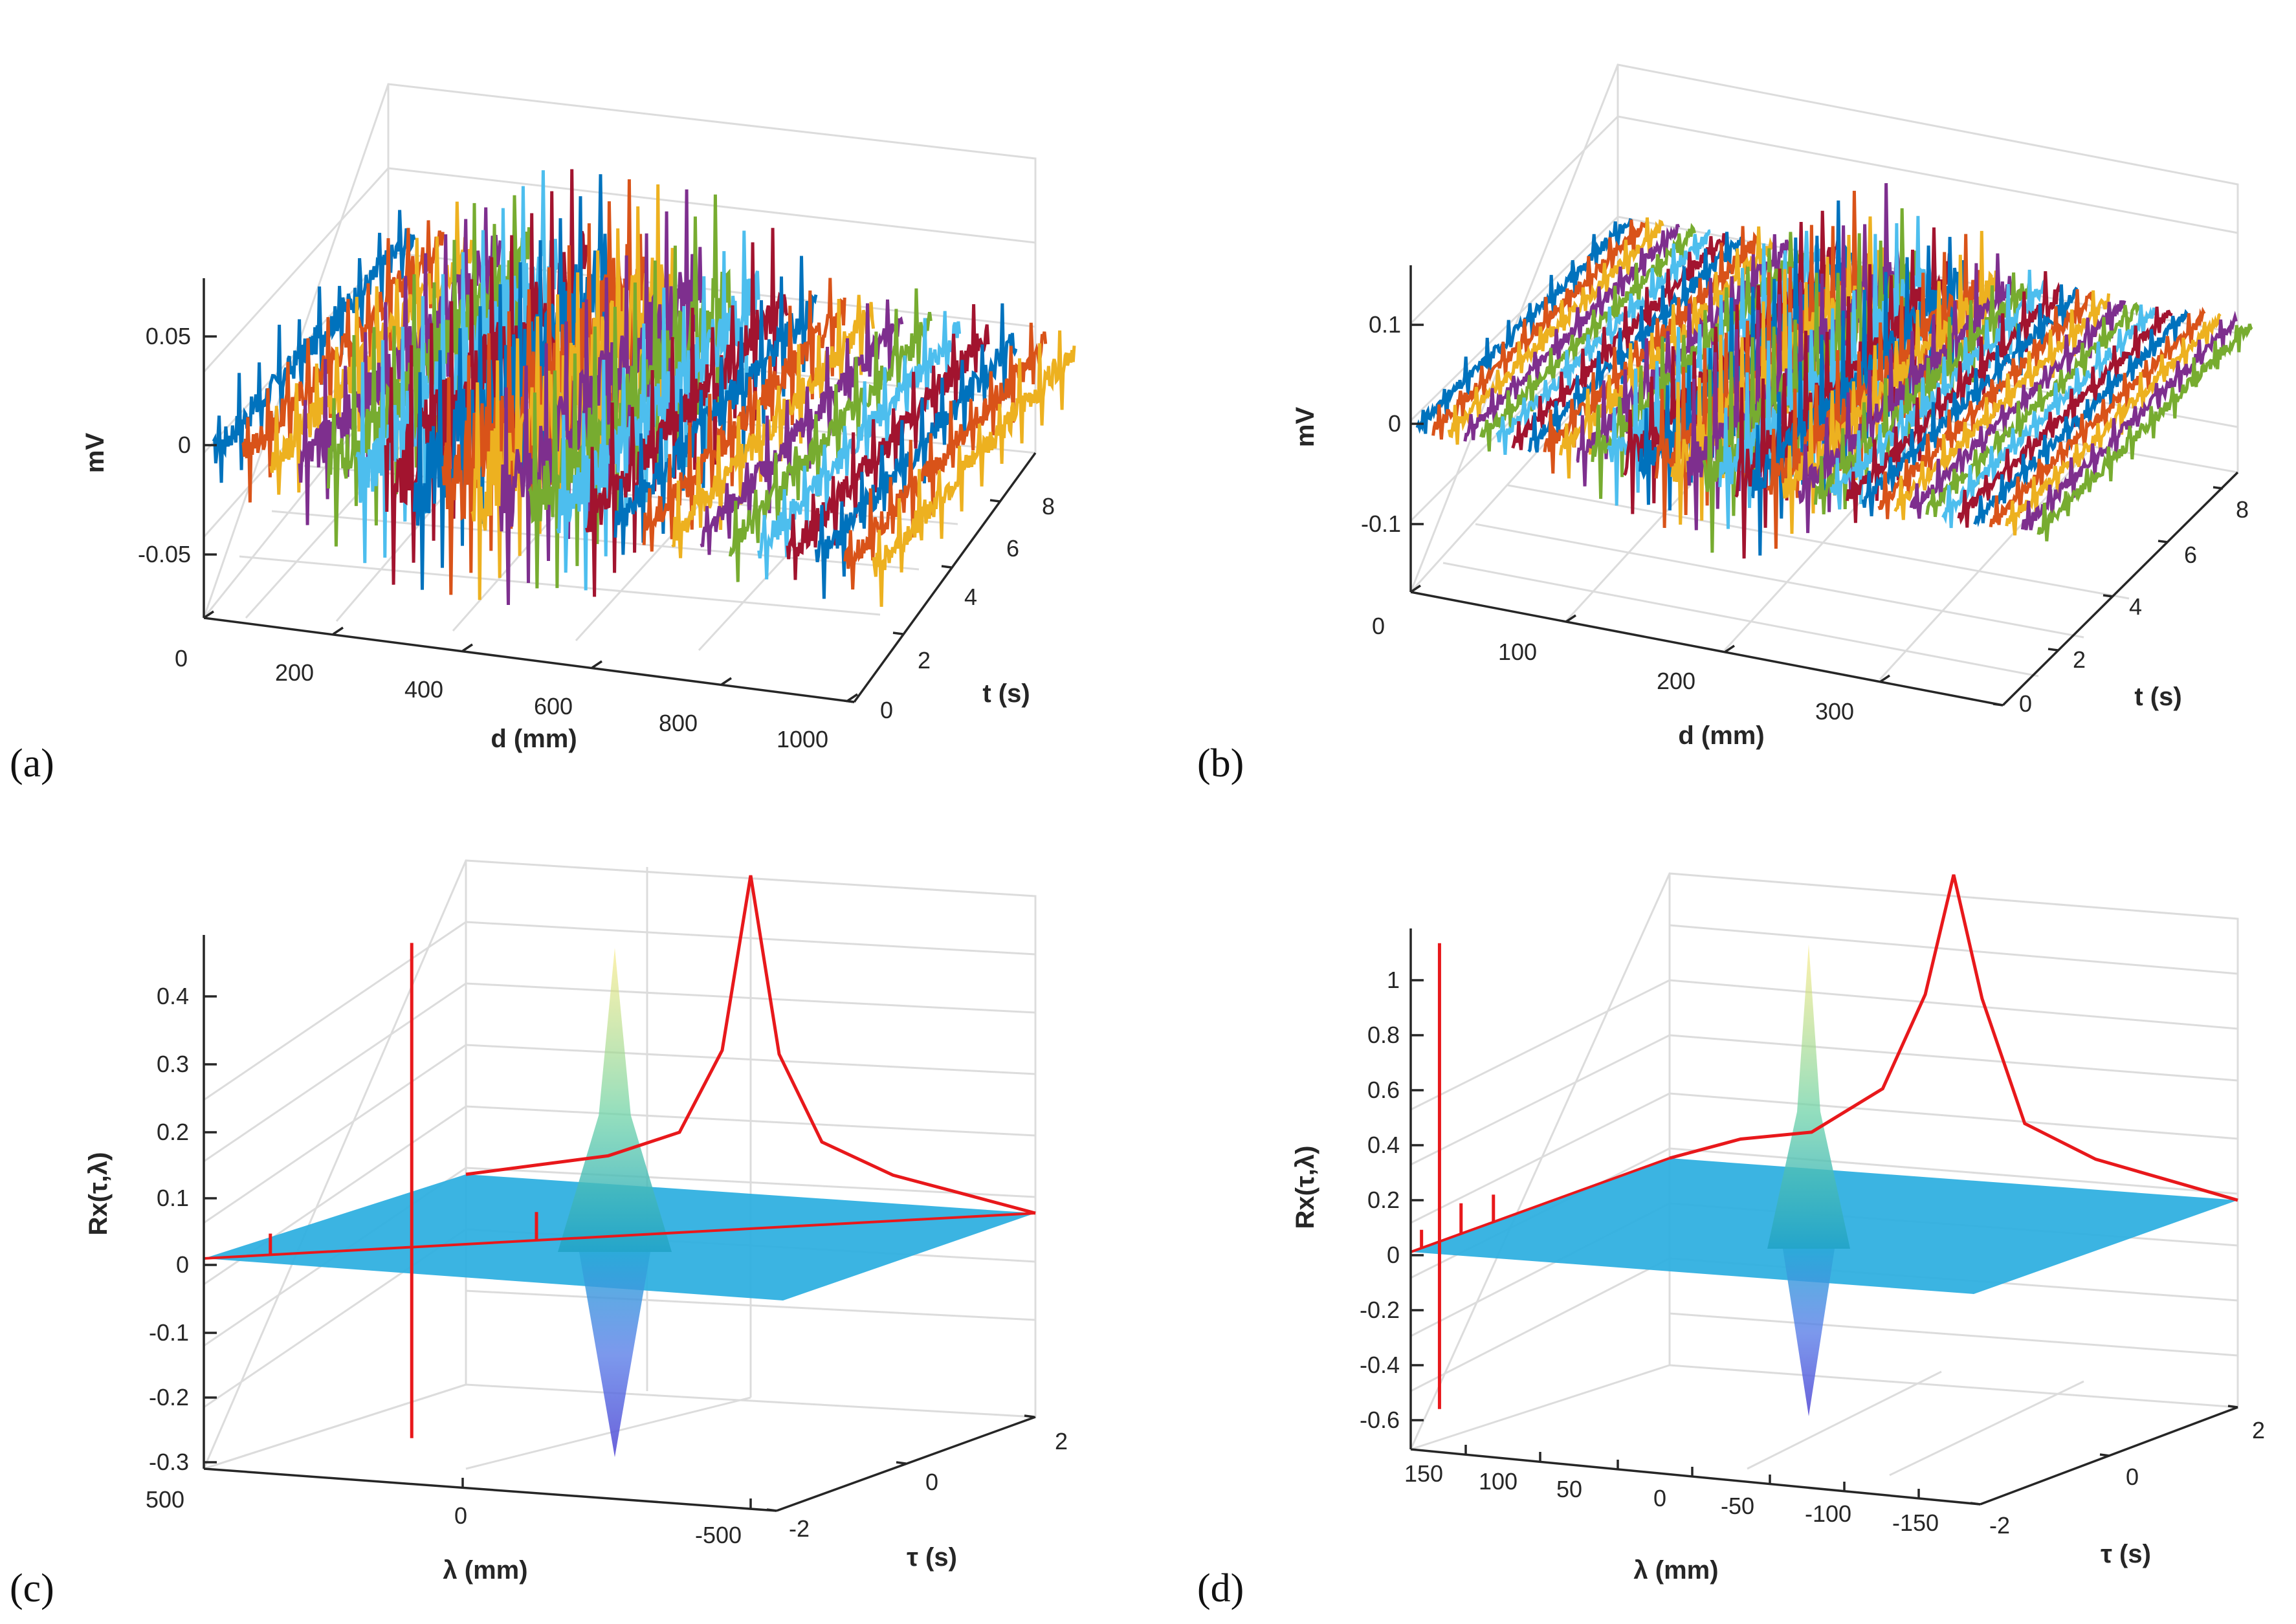 This screenshot has height=1624, width=2296. I want to click on tick-label: 1000, so click(802, 739).